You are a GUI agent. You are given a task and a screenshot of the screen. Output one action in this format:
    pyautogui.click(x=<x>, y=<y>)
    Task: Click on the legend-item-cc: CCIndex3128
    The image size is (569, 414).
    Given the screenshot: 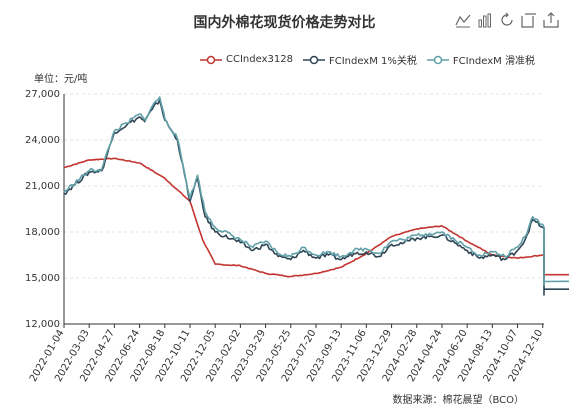 What is the action you would take?
    pyautogui.click(x=246, y=59)
    